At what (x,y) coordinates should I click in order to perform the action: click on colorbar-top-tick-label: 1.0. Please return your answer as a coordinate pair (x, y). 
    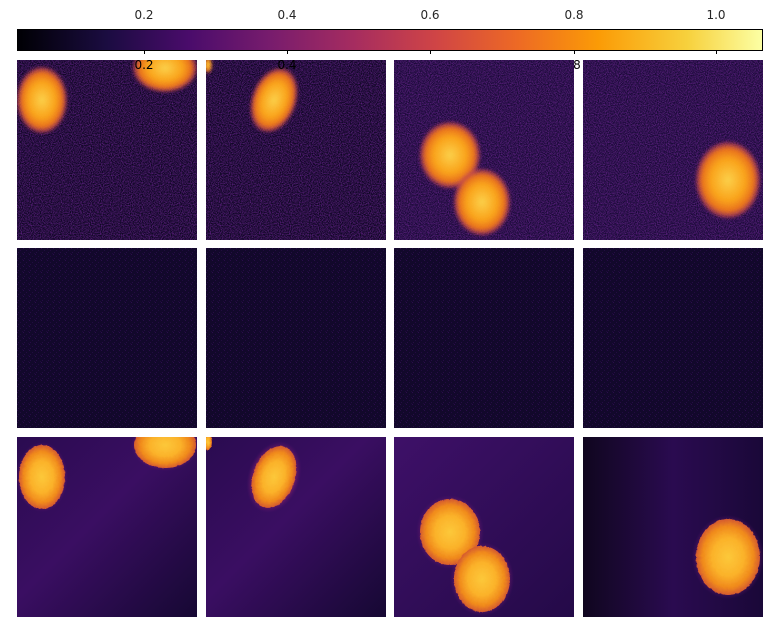
    Looking at the image, I should click on (716, 15).